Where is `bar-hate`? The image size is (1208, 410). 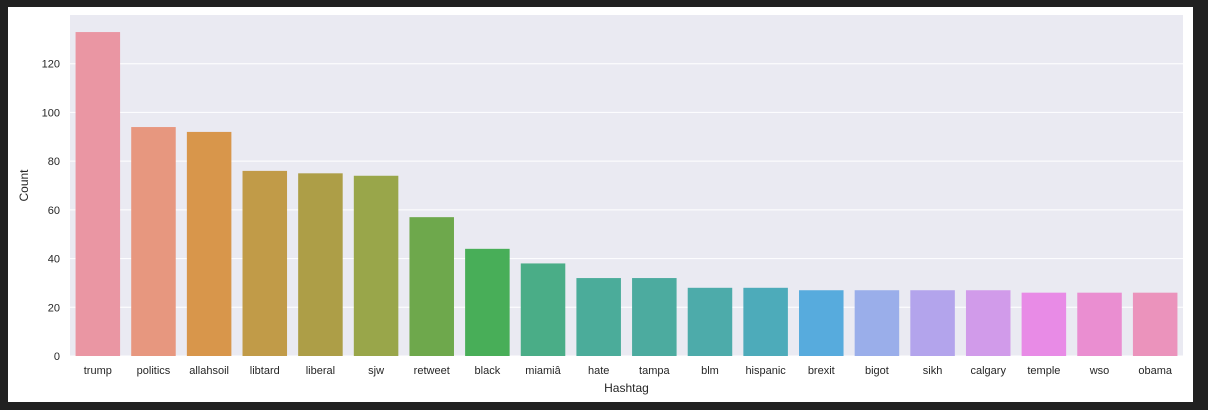 bar-hate is located at coordinates (598, 317).